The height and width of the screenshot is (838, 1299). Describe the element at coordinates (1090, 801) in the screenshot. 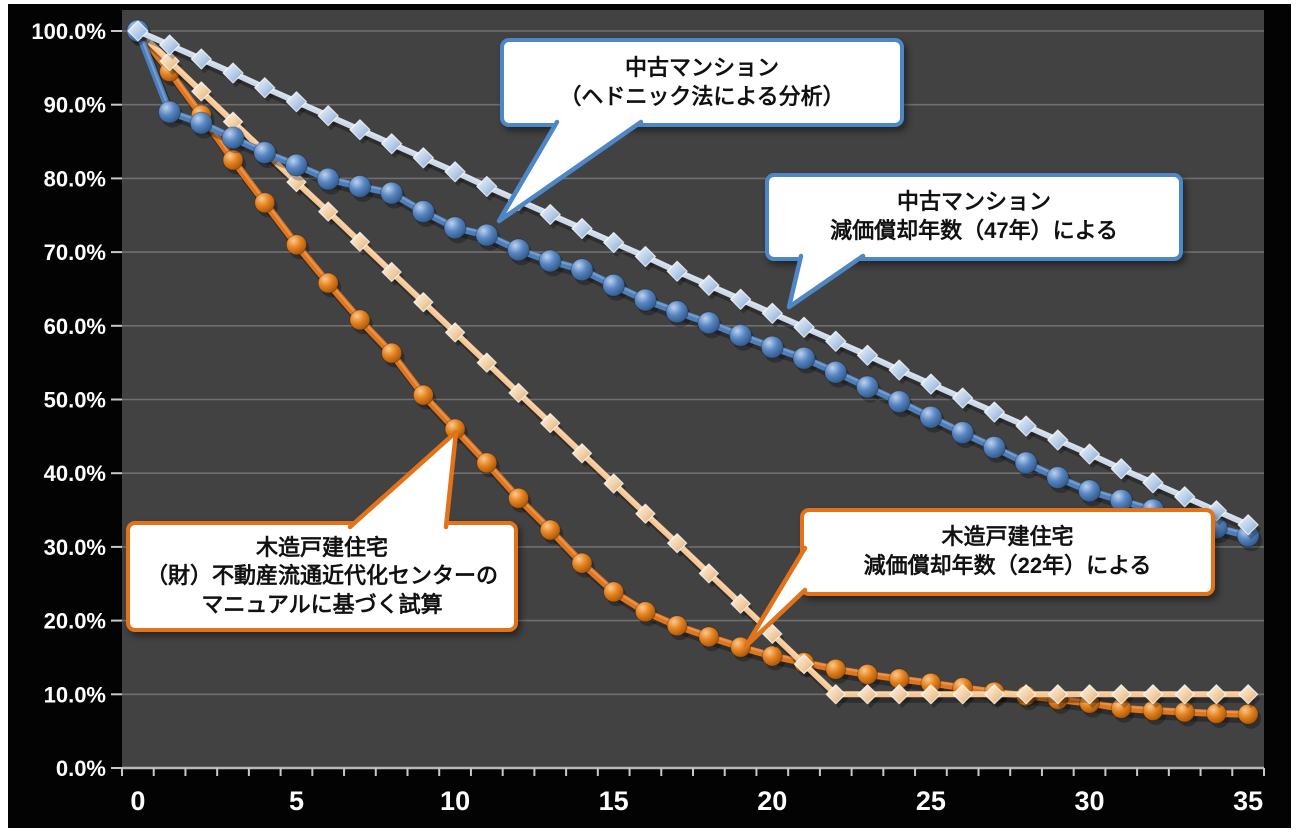

I see `x-tick-label: 30` at that location.